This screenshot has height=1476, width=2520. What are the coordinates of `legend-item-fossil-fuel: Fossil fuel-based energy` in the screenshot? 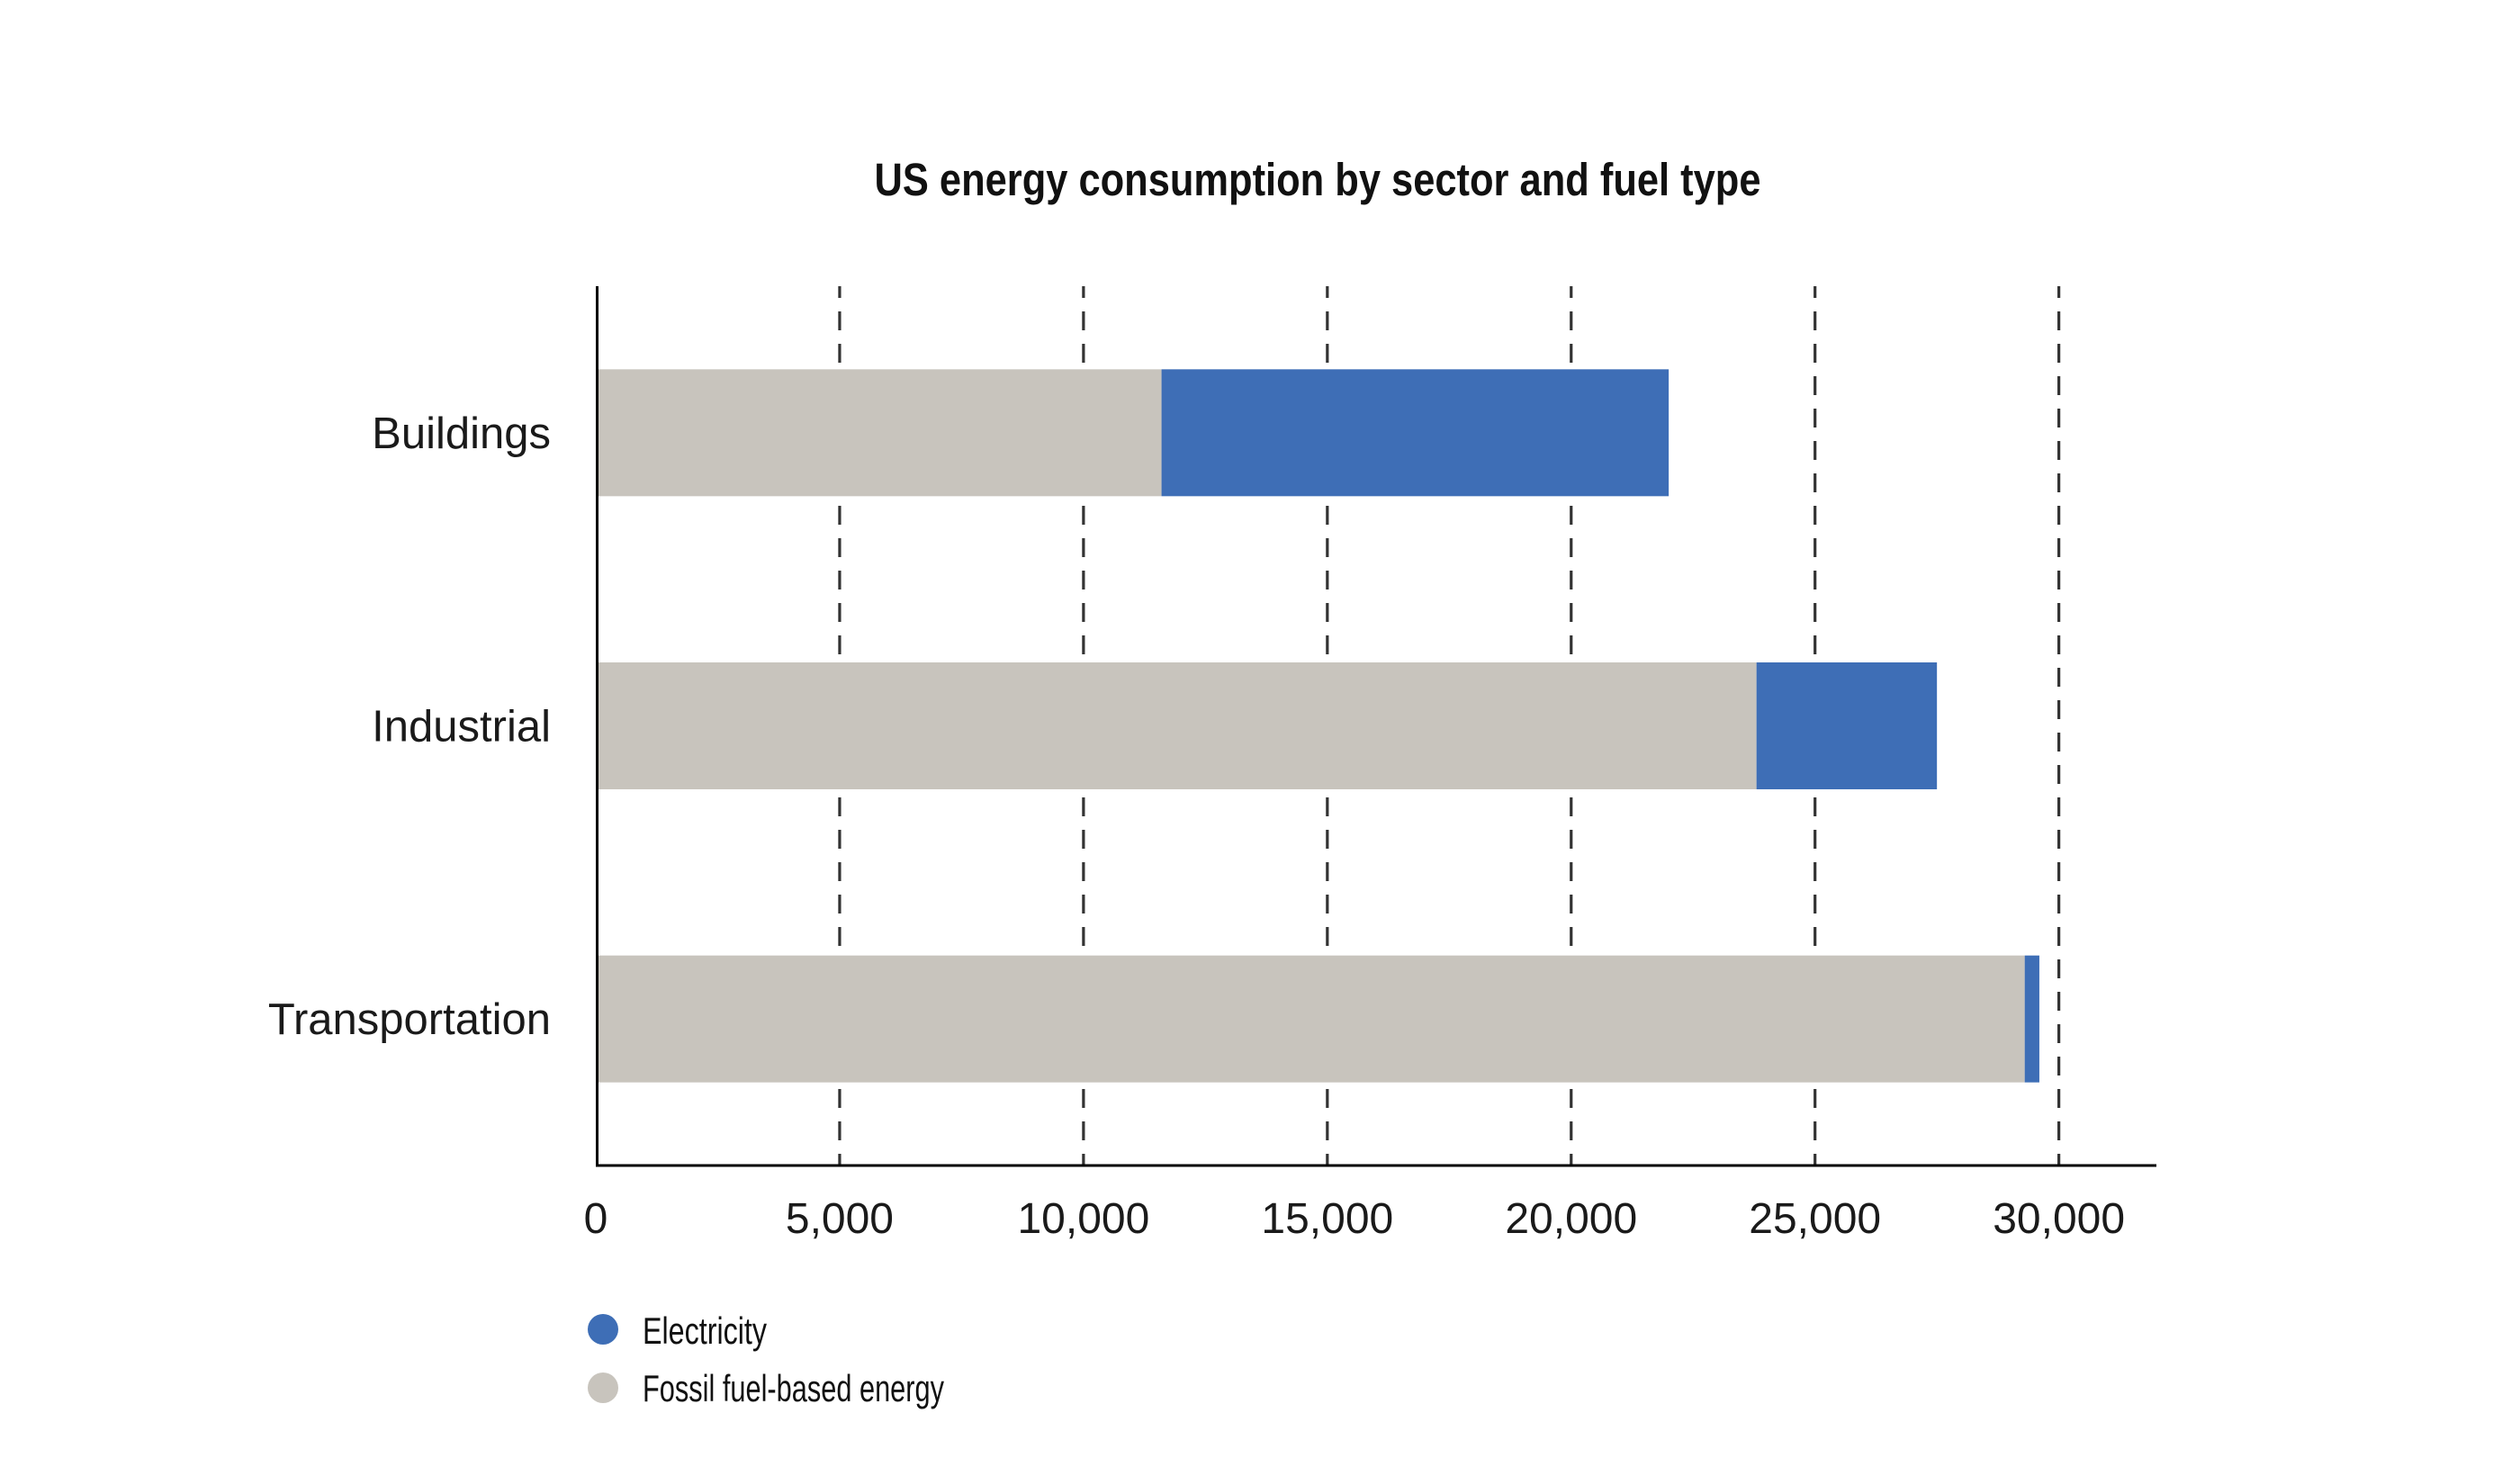 It's located at (766, 1388).